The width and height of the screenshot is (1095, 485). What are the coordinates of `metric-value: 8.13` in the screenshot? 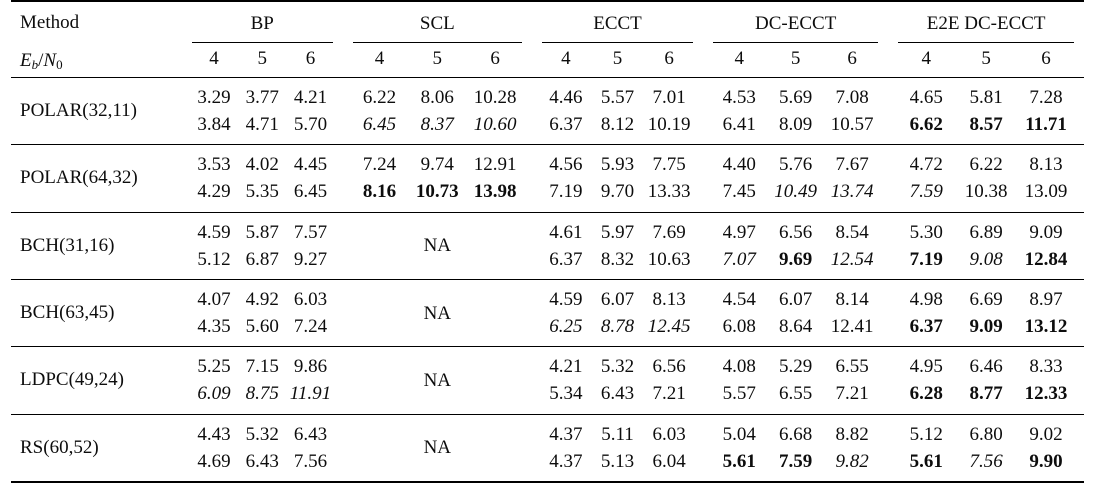 It's located at (669, 300).